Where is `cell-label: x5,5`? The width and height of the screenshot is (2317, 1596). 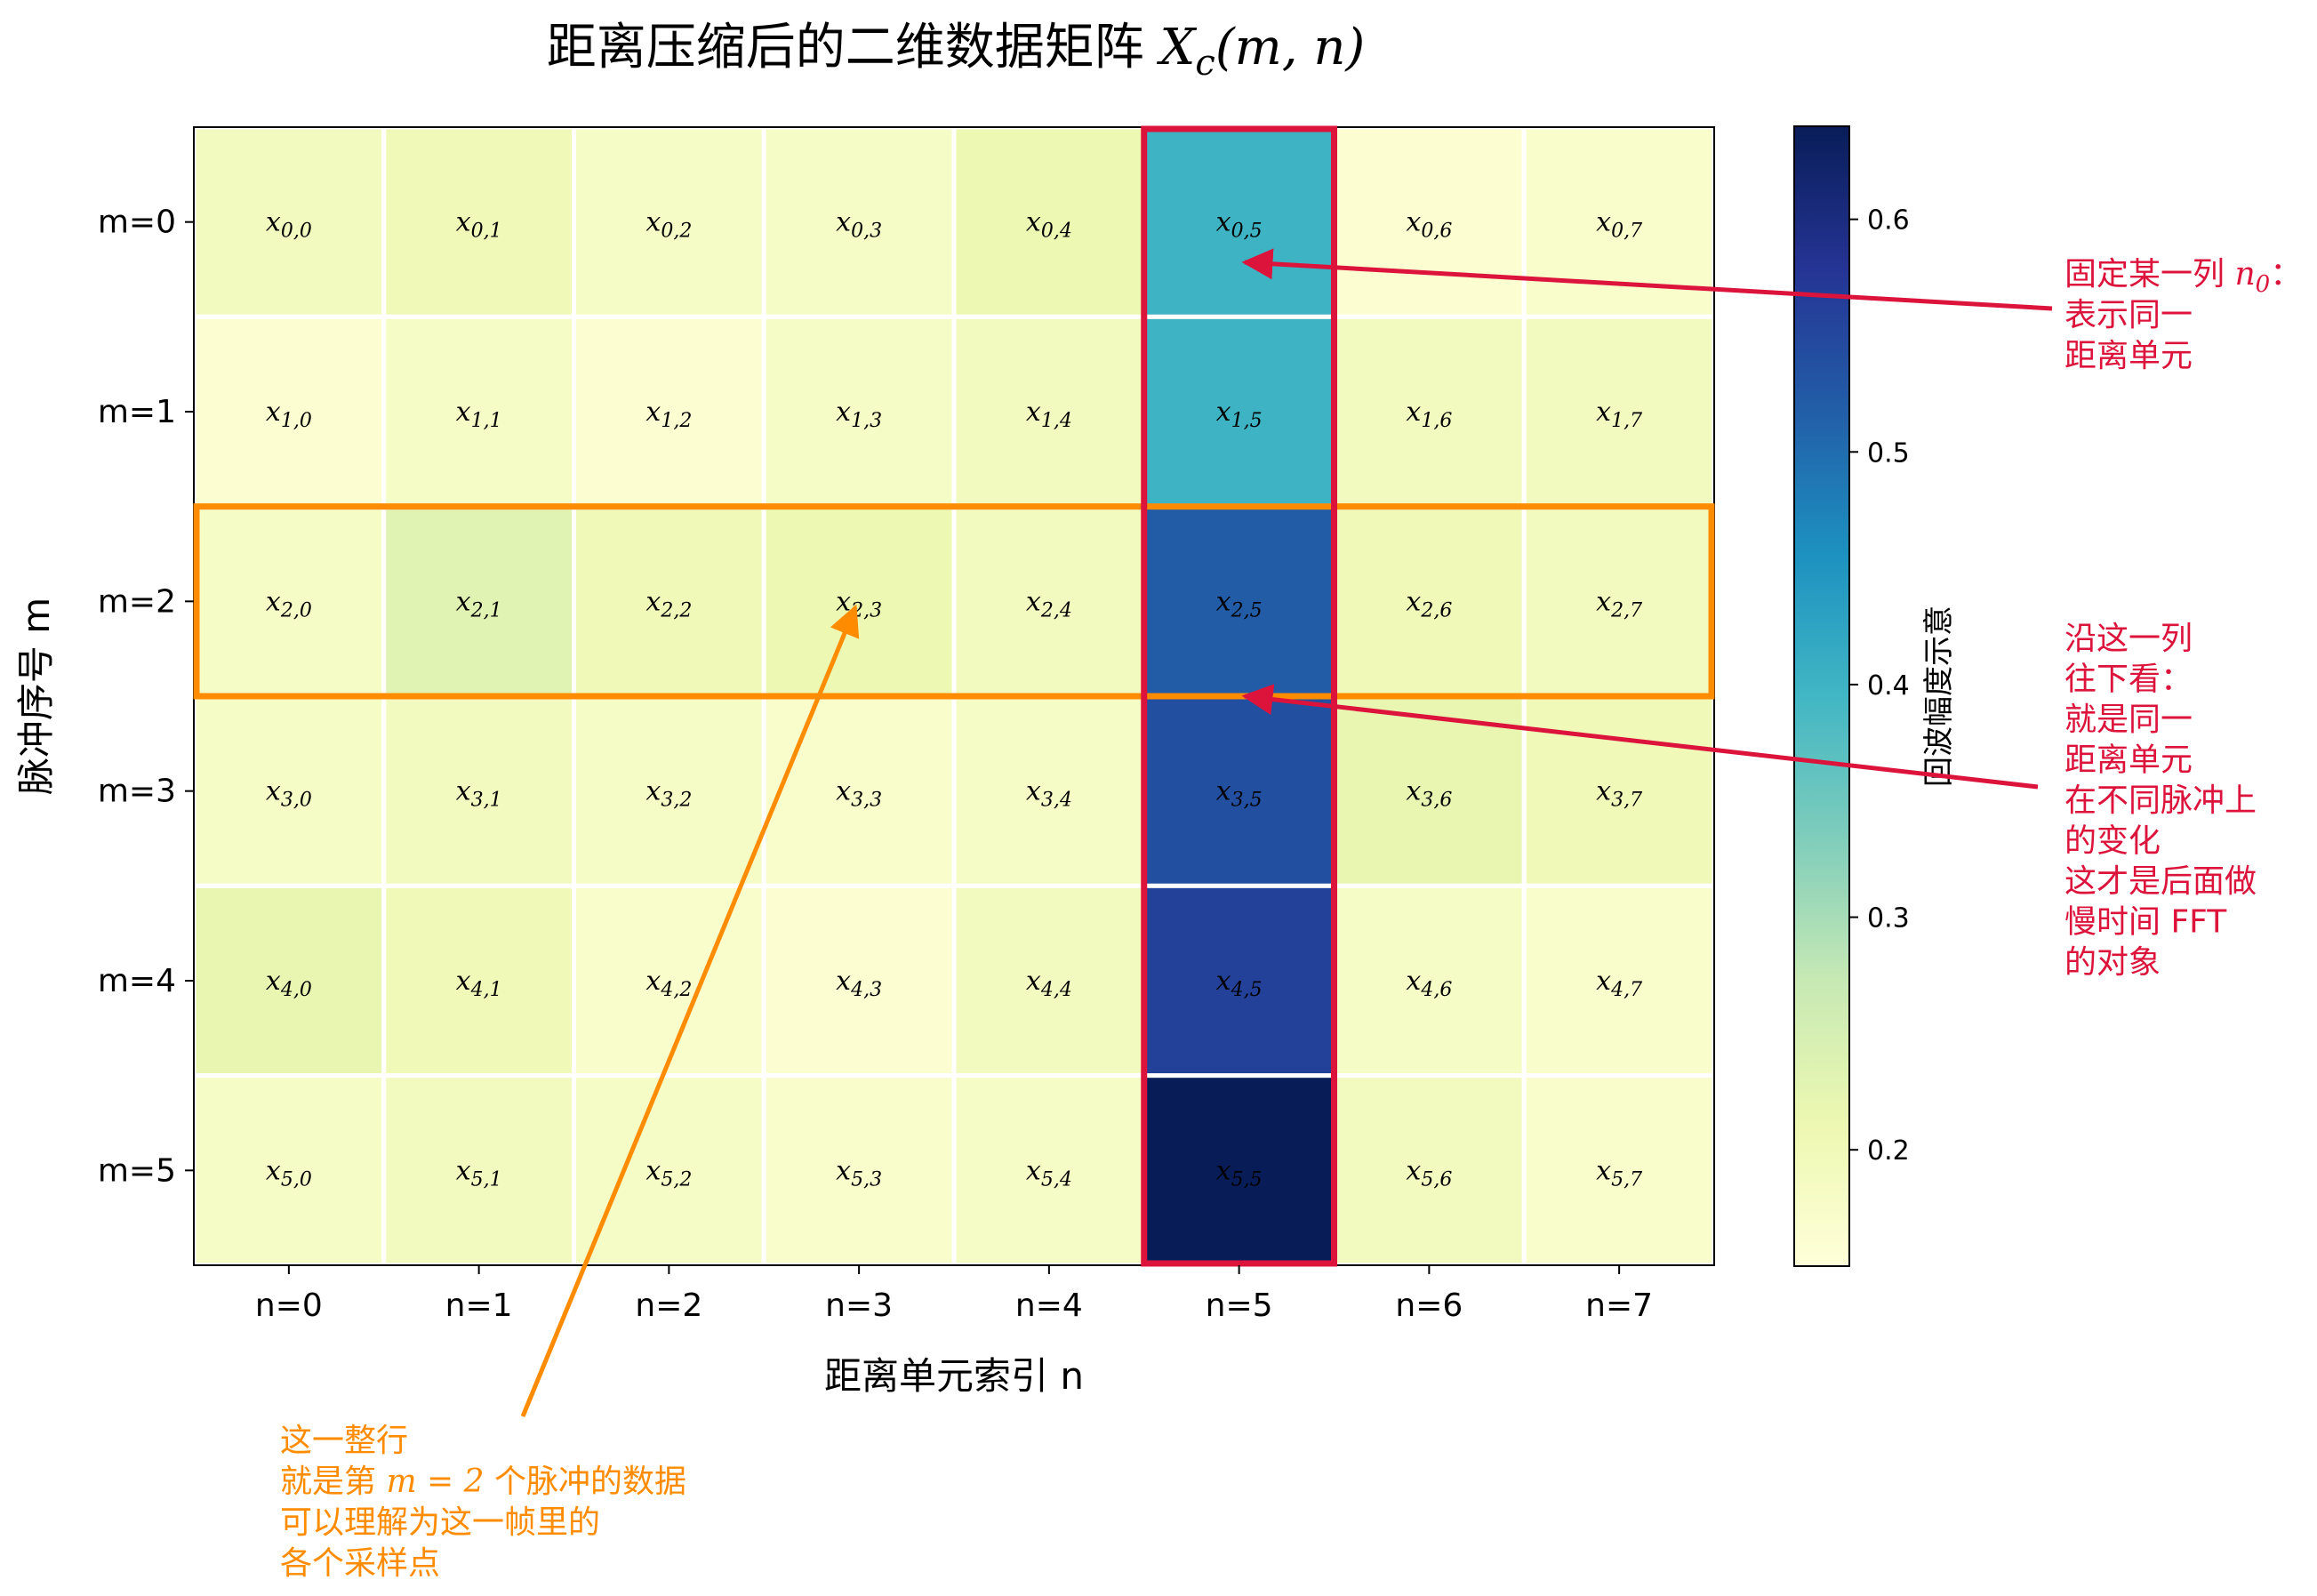
cell-label: x5,5 is located at coordinates (1240, 1173).